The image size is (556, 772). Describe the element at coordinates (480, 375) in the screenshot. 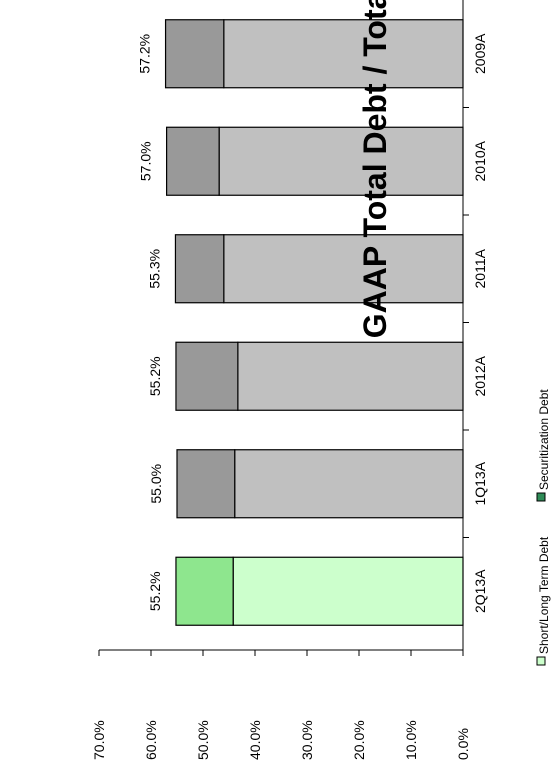

I see `category-label: 2012A` at that location.